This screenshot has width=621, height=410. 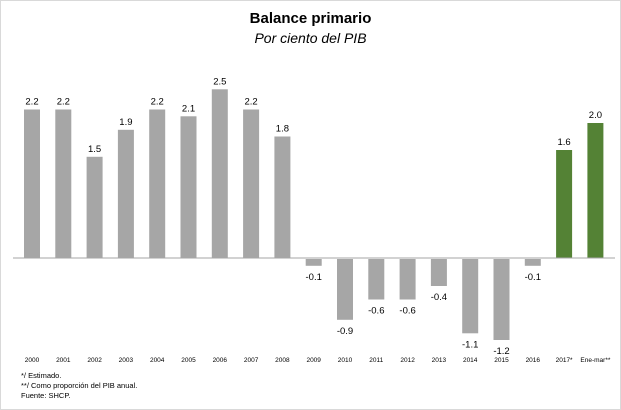 I want to click on data-label-2000: 2.2, so click(x=31, y=102).